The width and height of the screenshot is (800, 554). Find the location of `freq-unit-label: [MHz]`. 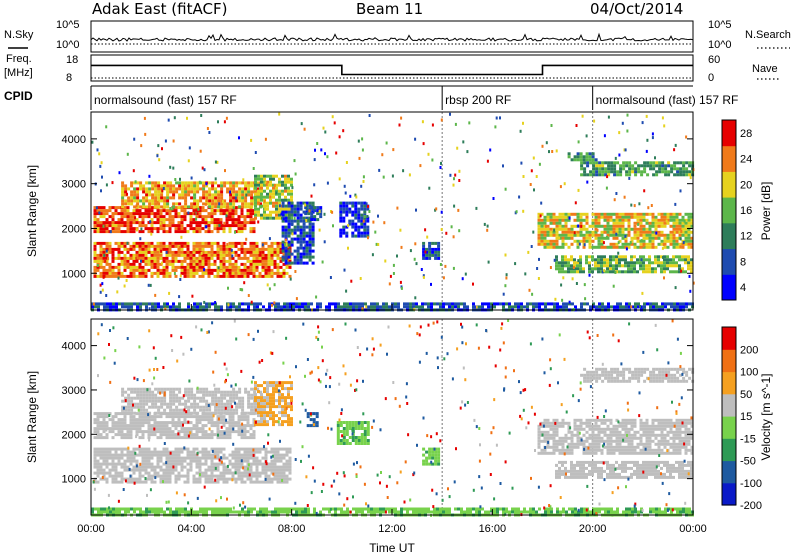

freq-unit-label: [MHz] is located at coordinates (18, 73).